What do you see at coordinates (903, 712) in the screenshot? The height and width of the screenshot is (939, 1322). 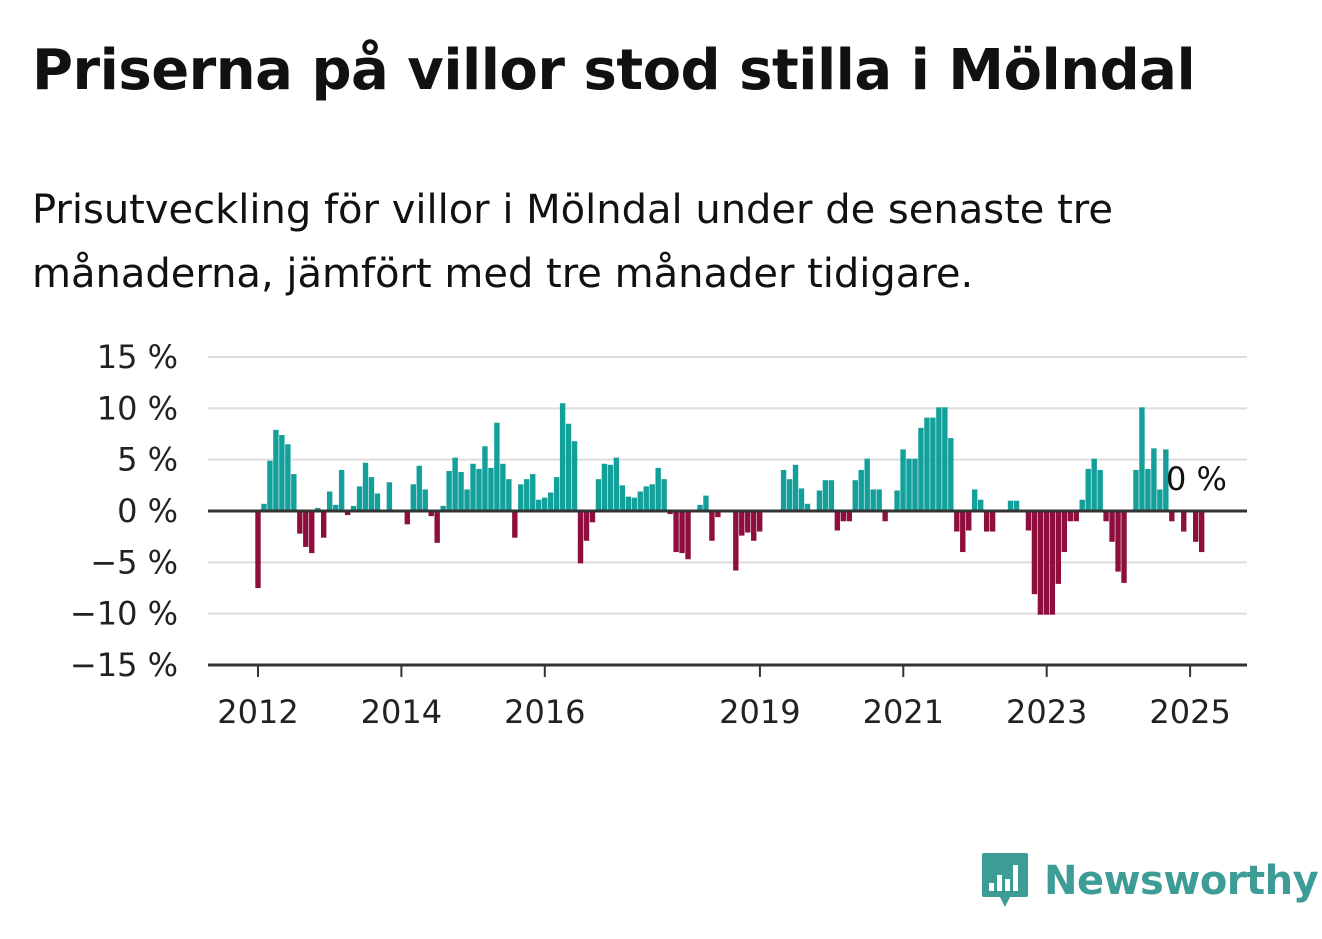 I see `x-tick-label: 2021` at bounding box center [903, 712].